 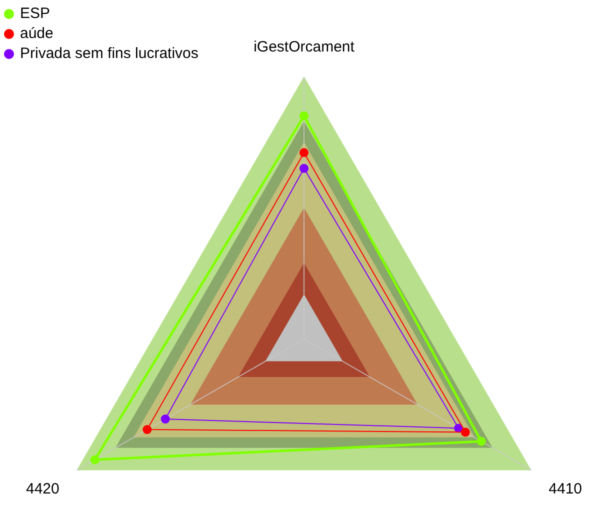 What do you see at coordinates (35, 14) in the screenshot?
I see `legend-label: ESP` at bounding box center [35, 14].